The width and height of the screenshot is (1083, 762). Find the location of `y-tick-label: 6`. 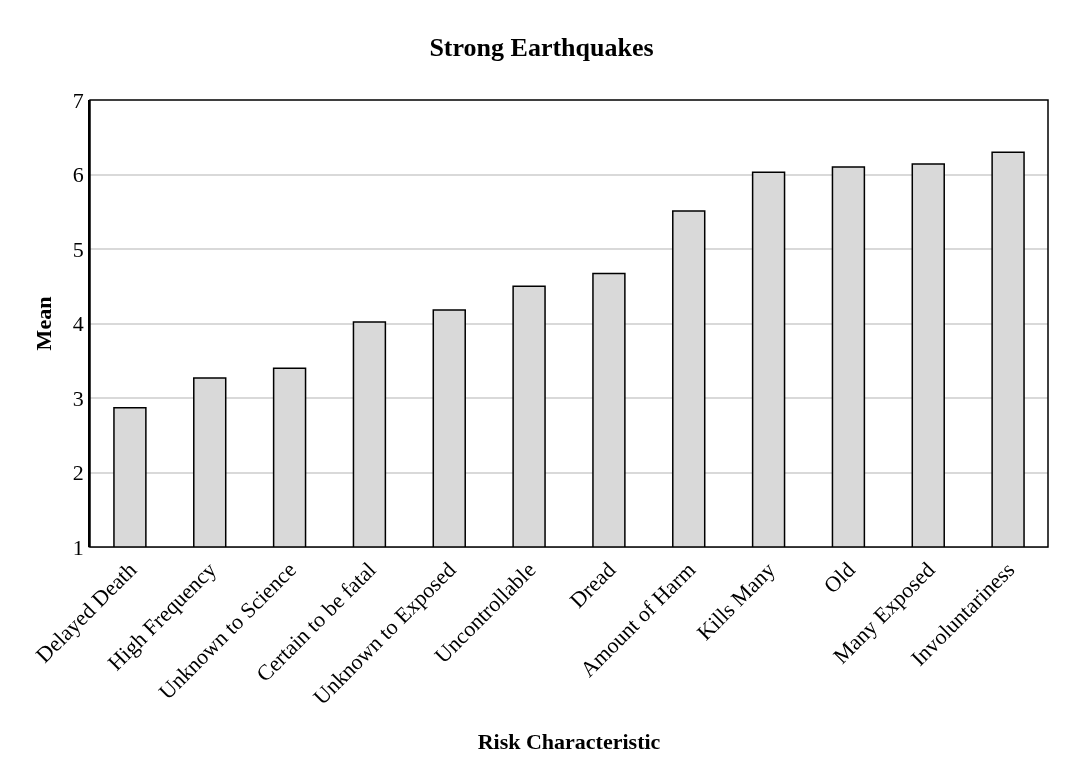

y-tick-label: 6 is located at coordinates (78, 175).